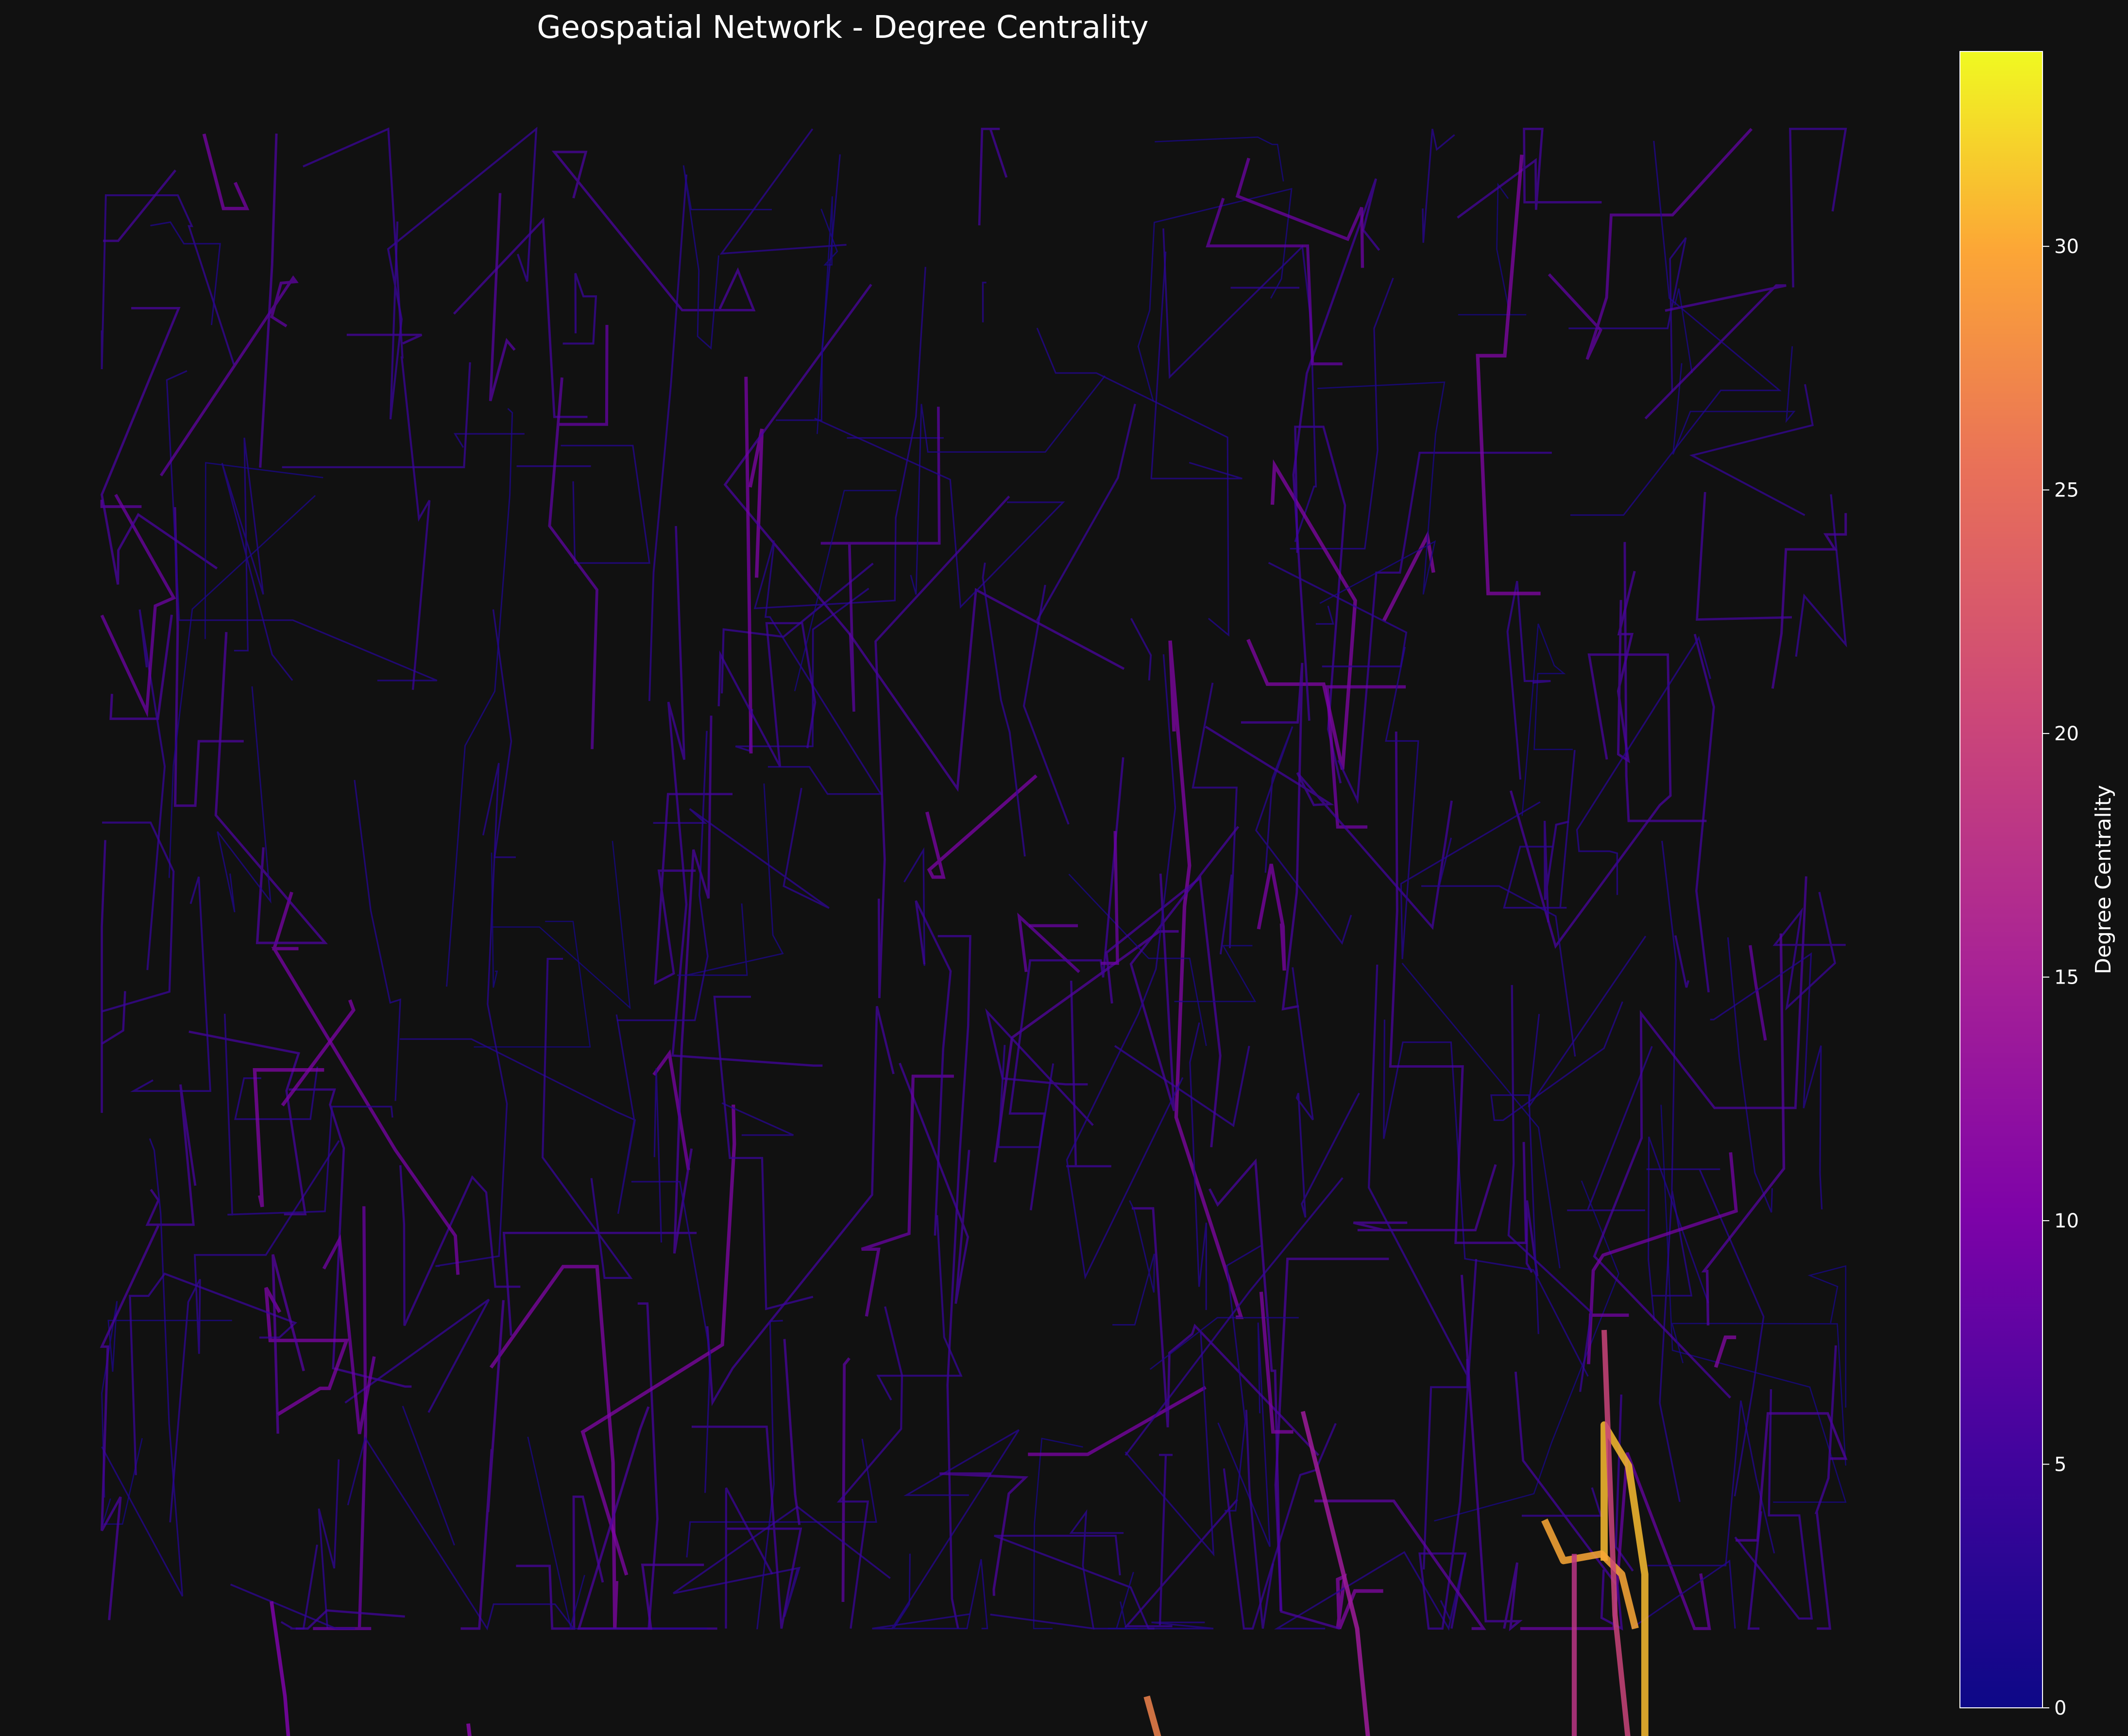 This screenshot has width=2128, height=1736. What do you see at coordinates (2001, 879) in the screenshot?
I see `colorbar-gradient` at bounding box center [2001, 879].